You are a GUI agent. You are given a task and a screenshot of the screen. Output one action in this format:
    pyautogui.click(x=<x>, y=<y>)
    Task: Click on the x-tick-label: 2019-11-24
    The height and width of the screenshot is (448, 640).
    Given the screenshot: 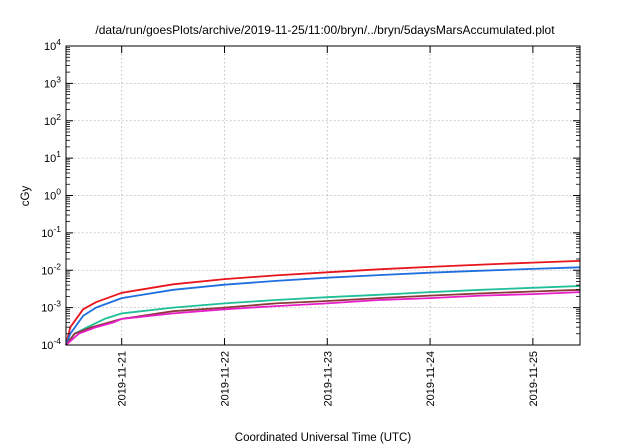 What is the action you would take?
    pyautogui.click(x=431, y=378)
    